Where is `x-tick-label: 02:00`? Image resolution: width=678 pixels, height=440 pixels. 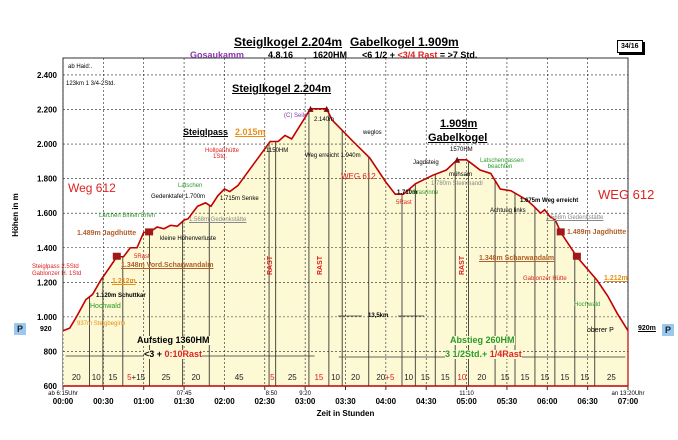
x-tick-label: 02:00 is located at coordinates (224, 401).